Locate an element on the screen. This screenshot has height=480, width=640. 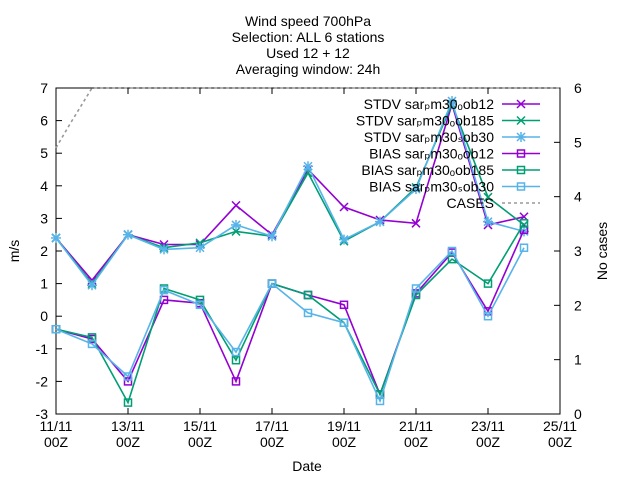
title-line-3: Used 12 + 12 is located at coordinates (308, 53).